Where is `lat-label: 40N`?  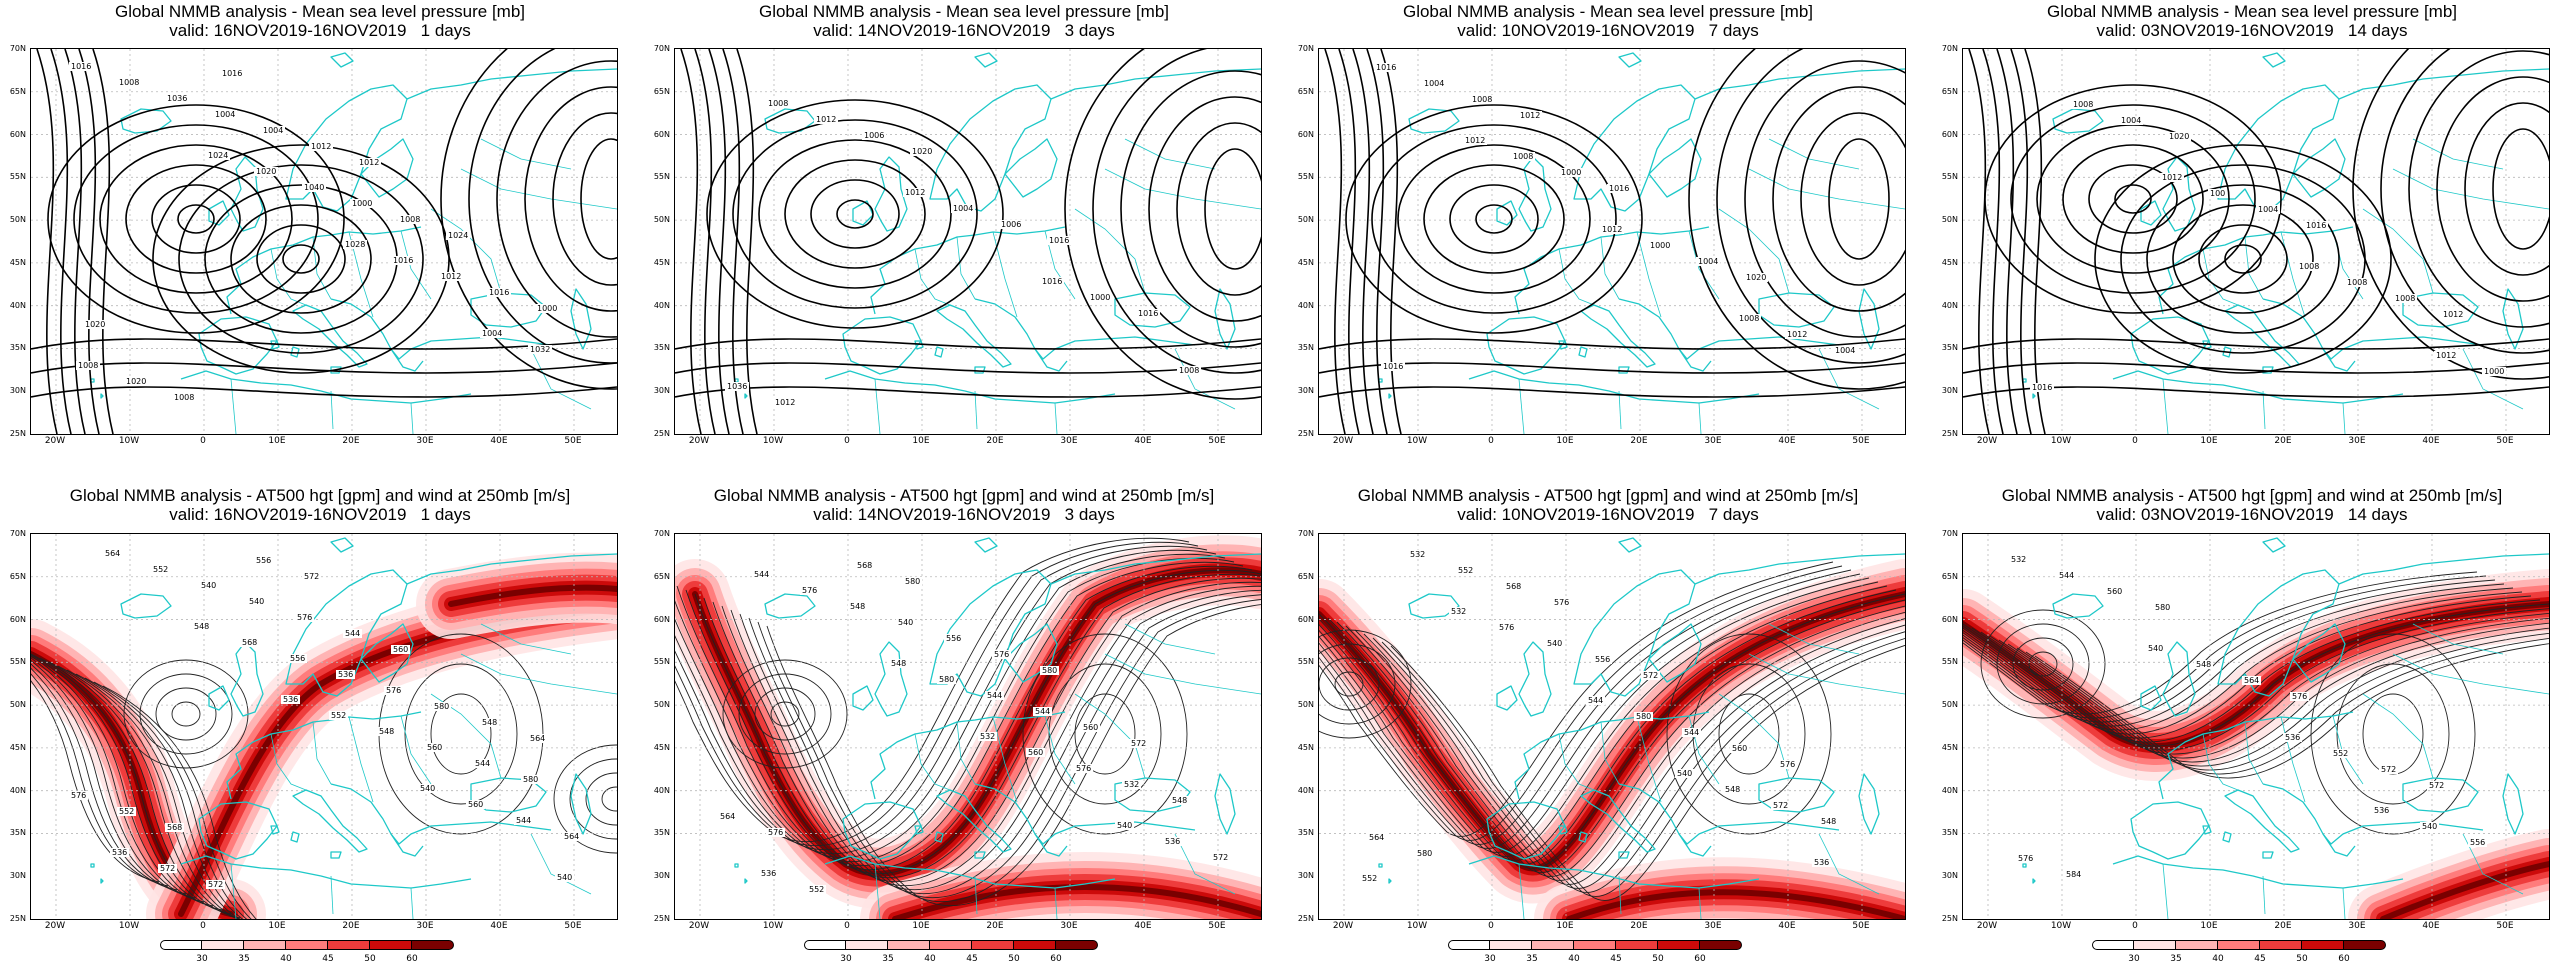 lat-label: 40N is located at coordinates (1949, 790).